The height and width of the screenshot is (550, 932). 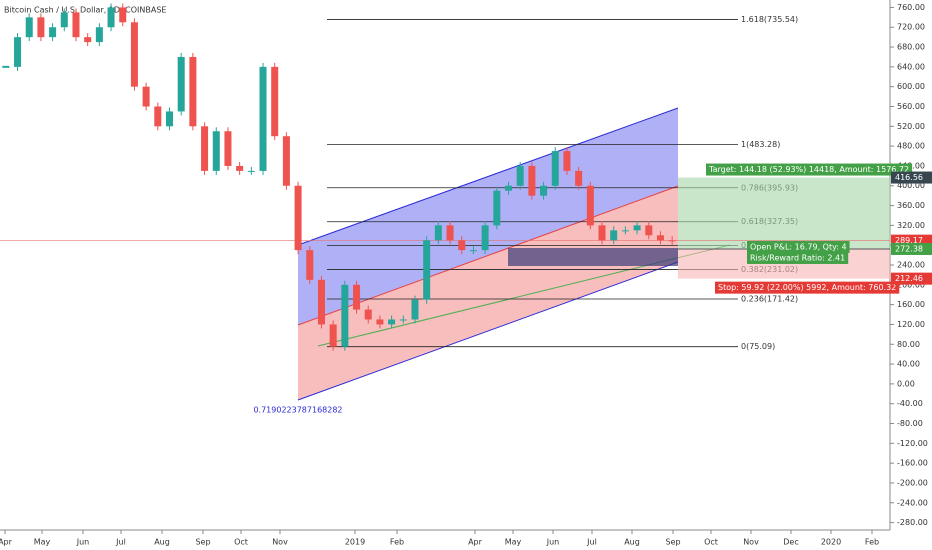 What do you see at coordinates (355, 542) in the screenshot?
I see `x-tick-label: 2019` at bounding box center [355, 542].